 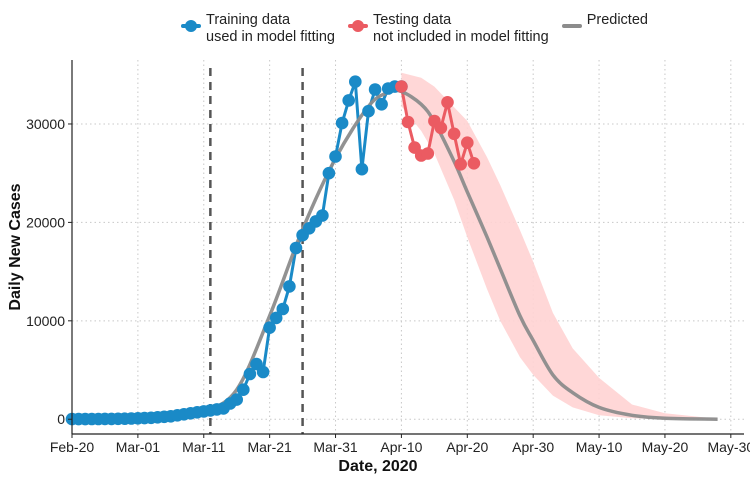 I want to click on legend-item-predicted: Predicted, so click(x=604, y=24).